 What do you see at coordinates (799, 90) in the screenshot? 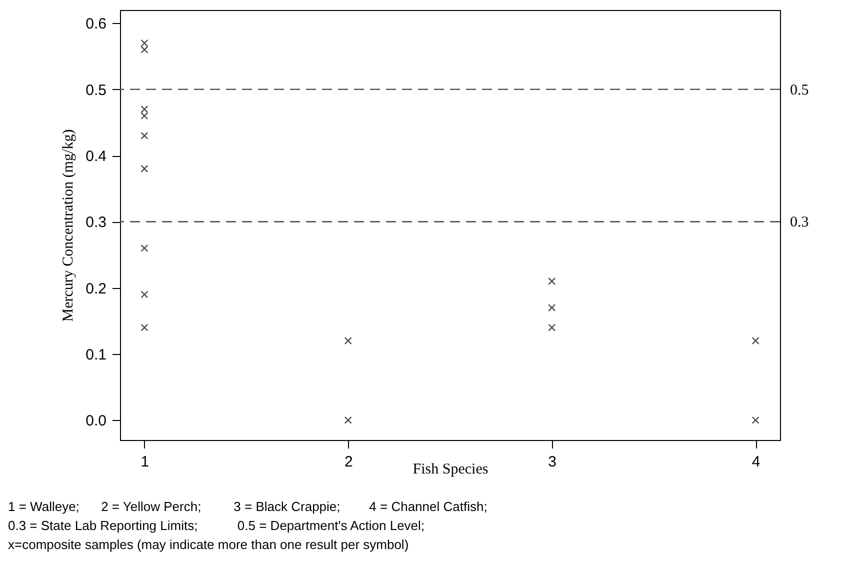
I see `ref-line-label: 0.5` at bounding box center [799, 90].